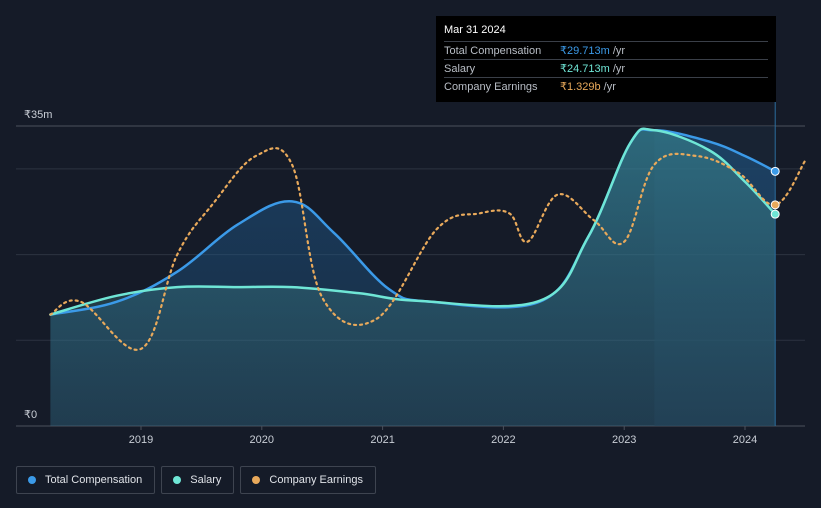 The height and width of the screenshot is (508, 821). What do you see at coordinates (624, 440) in the screenshot?
I see `x-tick-label: 2023` at bounding box center [624, 440].